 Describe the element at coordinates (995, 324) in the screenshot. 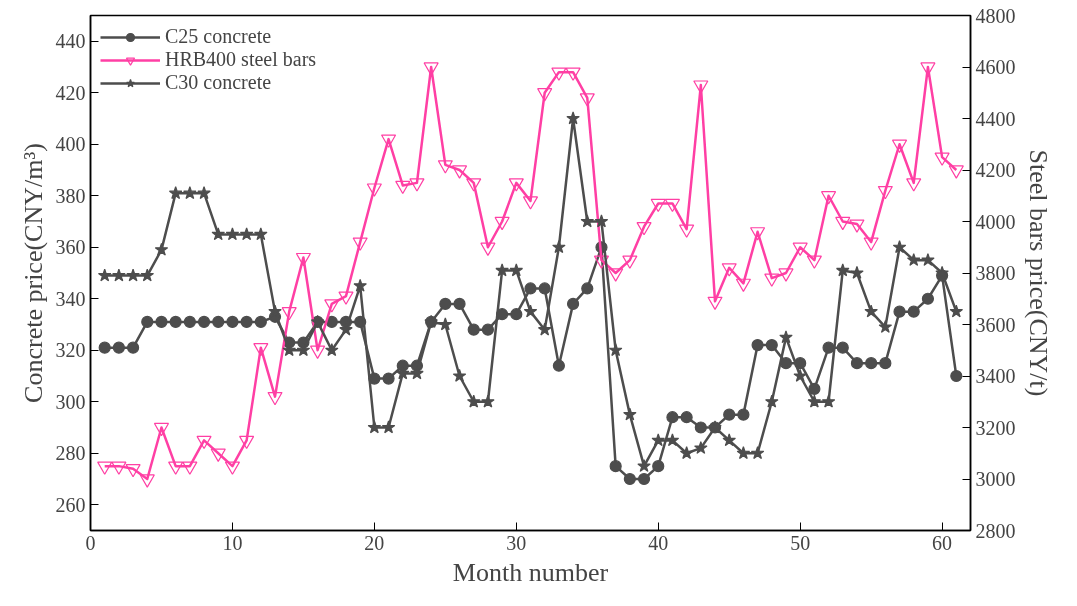

I see `y2-tick-label: 3600` at that location.